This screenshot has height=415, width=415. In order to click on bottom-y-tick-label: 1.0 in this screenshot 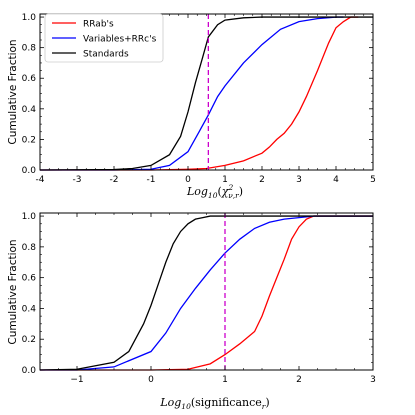, I will do `click(29, 217)`.